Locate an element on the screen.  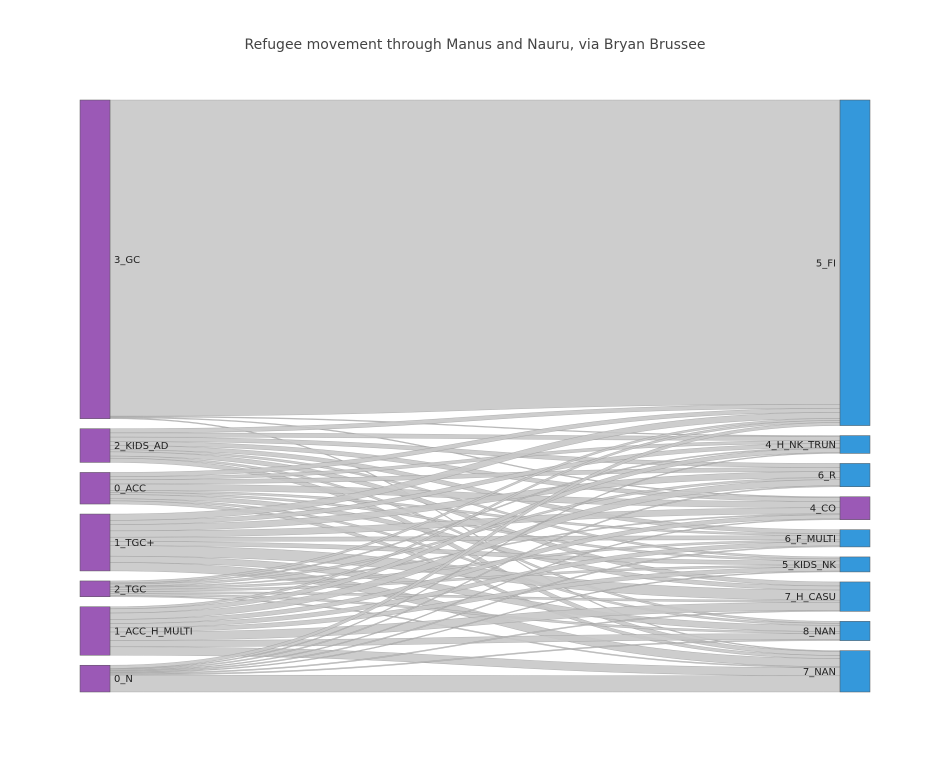
sankey-link-0_N-to-7_NAN is located at coordinates (475, 683).